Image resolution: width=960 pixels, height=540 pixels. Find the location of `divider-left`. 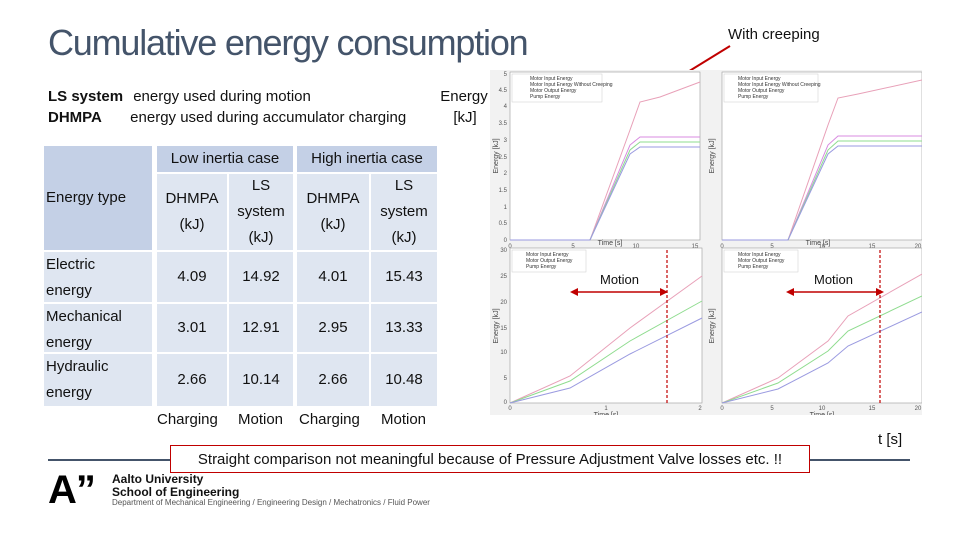

divider-left is located at coordinates (109, 460).